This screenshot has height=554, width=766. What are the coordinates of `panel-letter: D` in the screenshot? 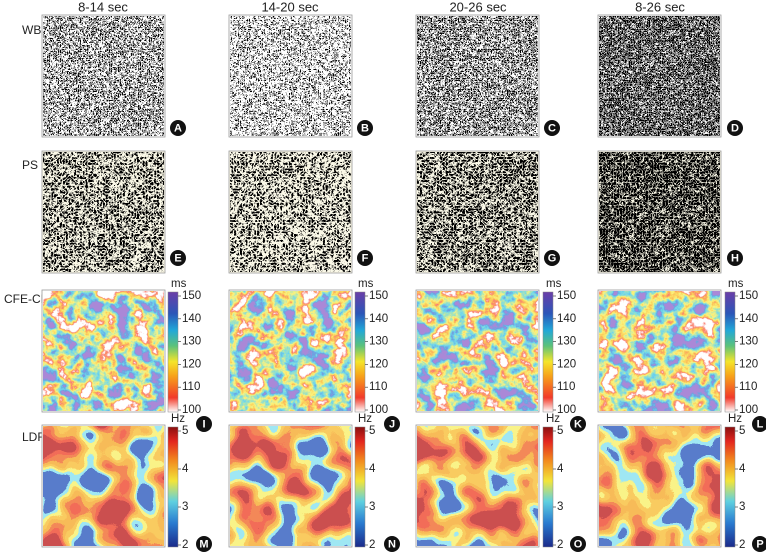 It's located at (735, 128).